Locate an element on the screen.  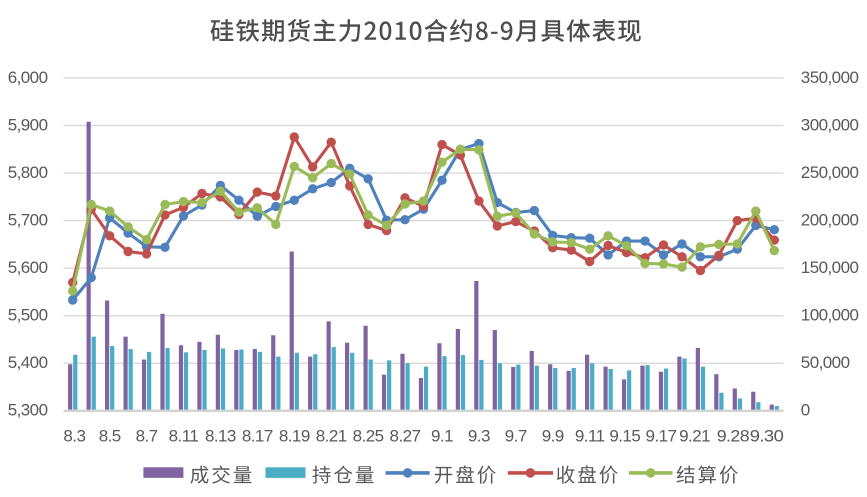
svg-text: 9.7 is located at coordinates (516, 435).